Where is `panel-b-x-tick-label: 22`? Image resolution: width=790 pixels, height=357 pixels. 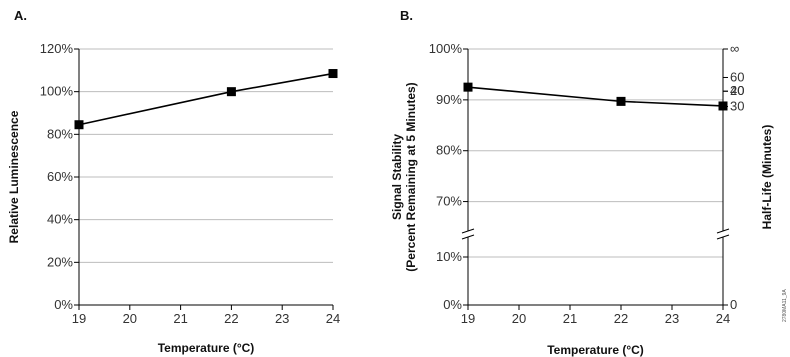 panel-b-x-tick-label: 22 is located at coordinates (621, 318).